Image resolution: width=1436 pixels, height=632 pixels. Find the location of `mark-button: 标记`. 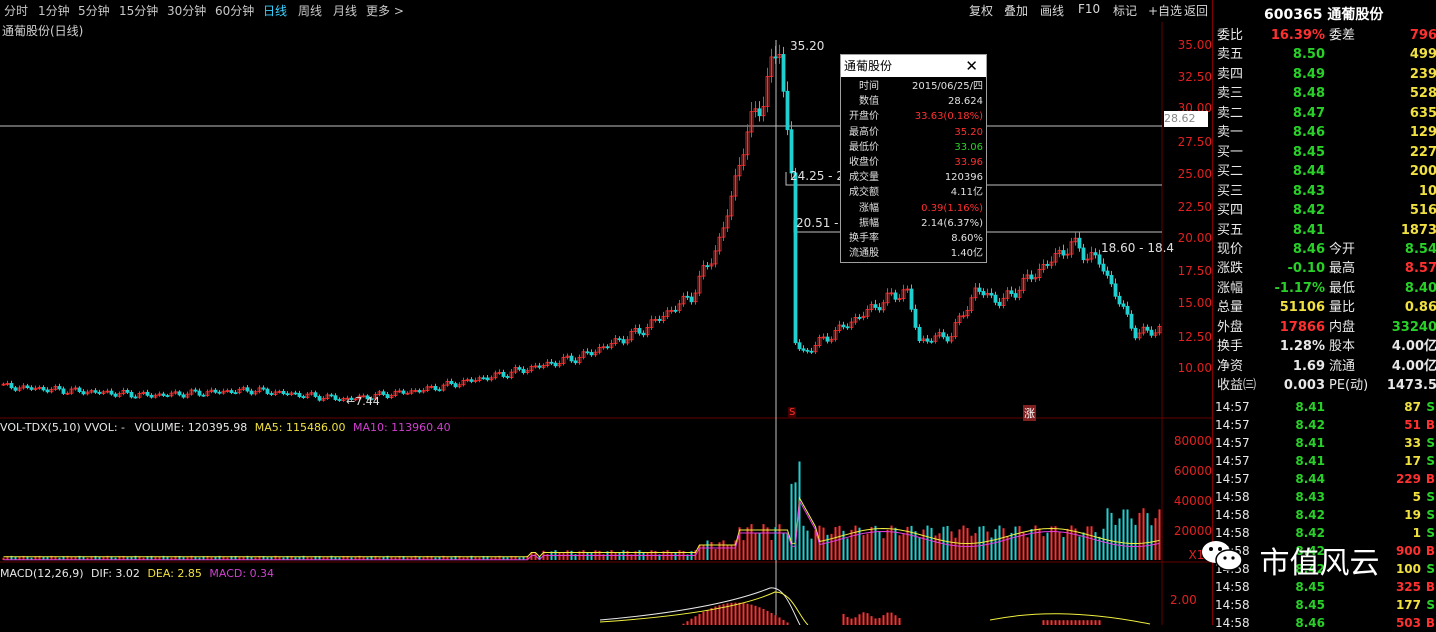

mark-button: 标记 is located at coordinates (1125, 11).